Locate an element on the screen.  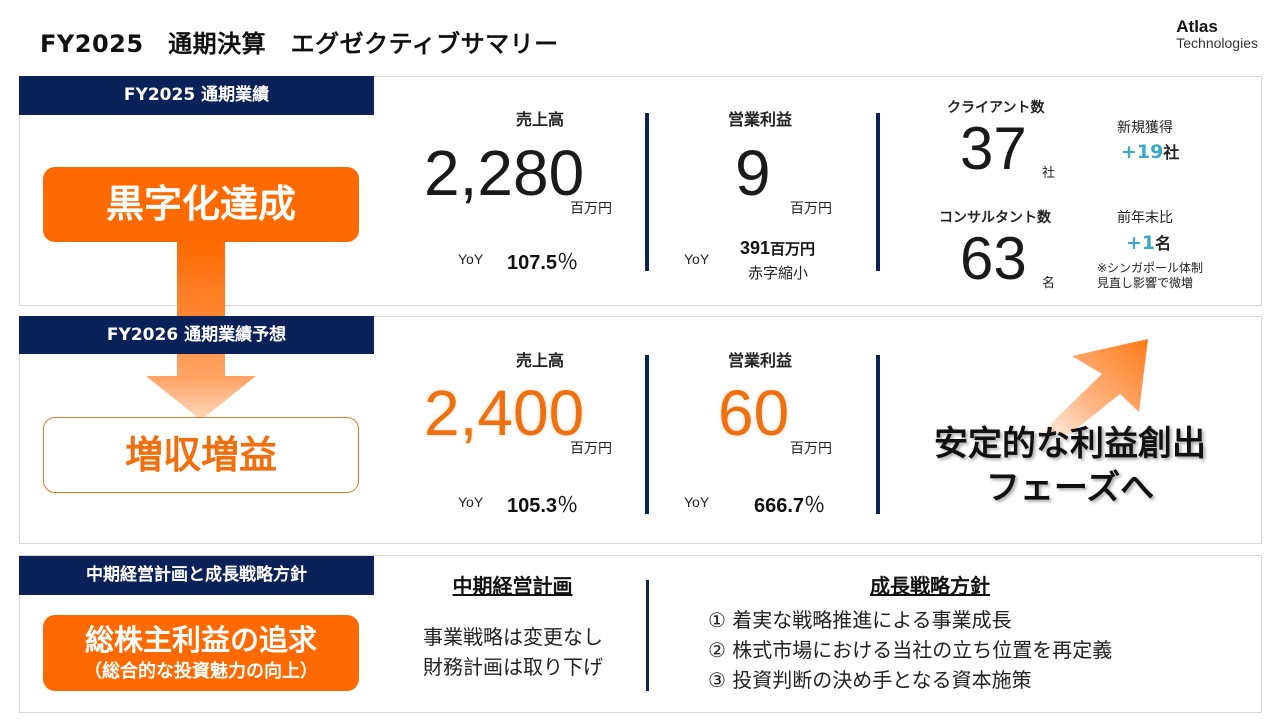
growth-strategy-heading: 成長戦略方針 is located at coordinates (930, 586).